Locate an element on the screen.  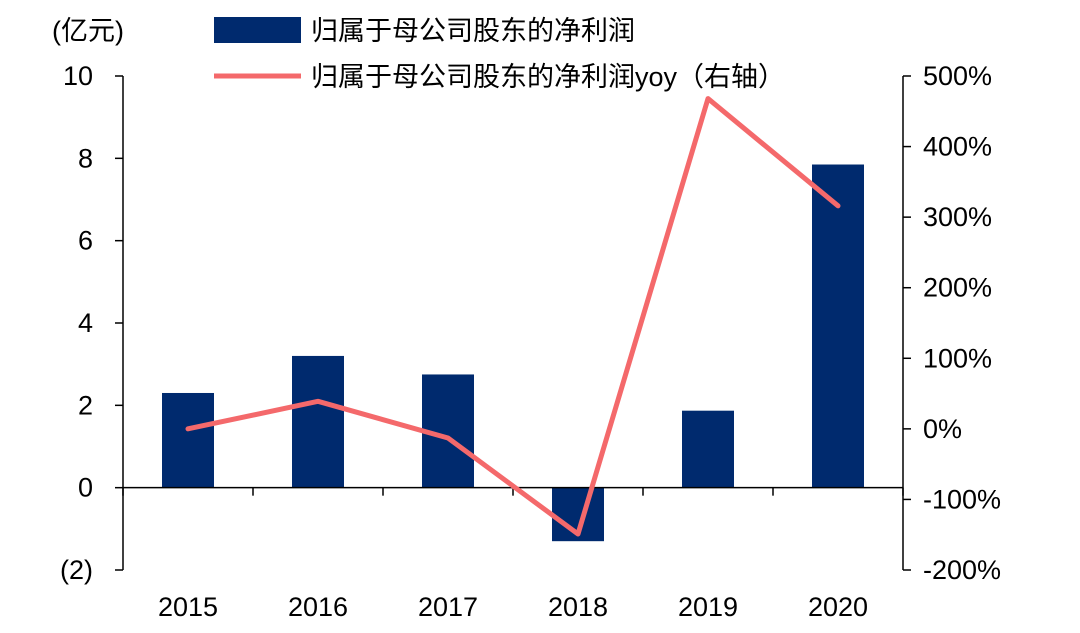
right-axis-tick-label: -200% is located at coordinates (962, 570).